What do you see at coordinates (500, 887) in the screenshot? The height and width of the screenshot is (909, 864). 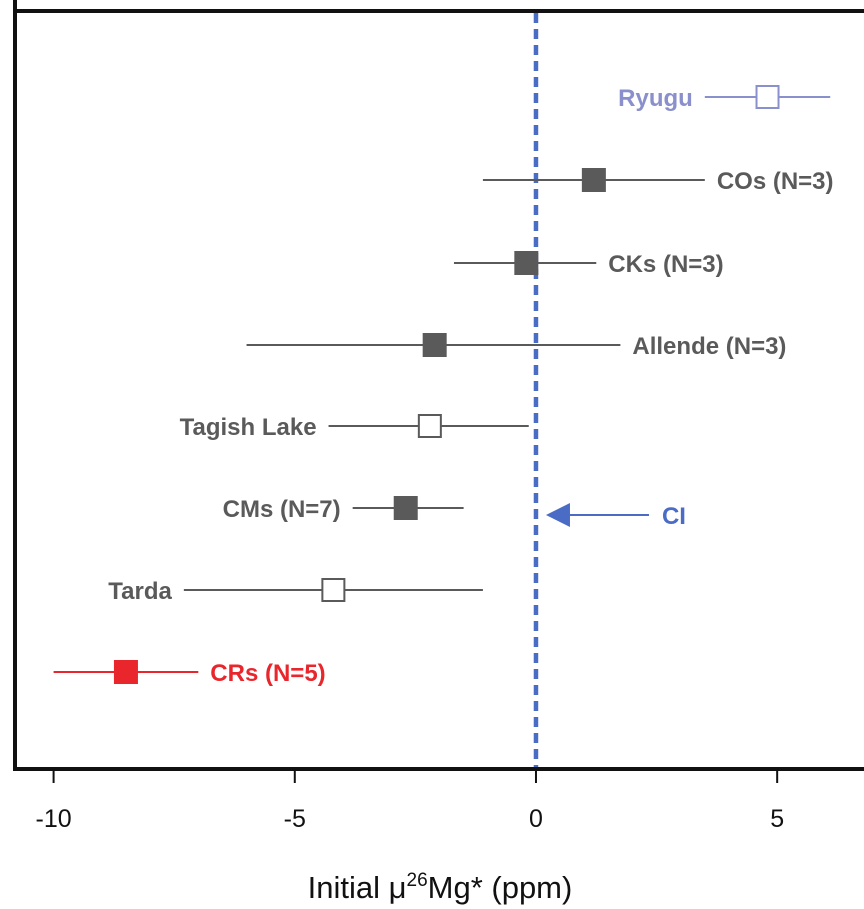 I see `x-axis-title-suffix: Mg* (ppm)` at bounding box center [500, 887].